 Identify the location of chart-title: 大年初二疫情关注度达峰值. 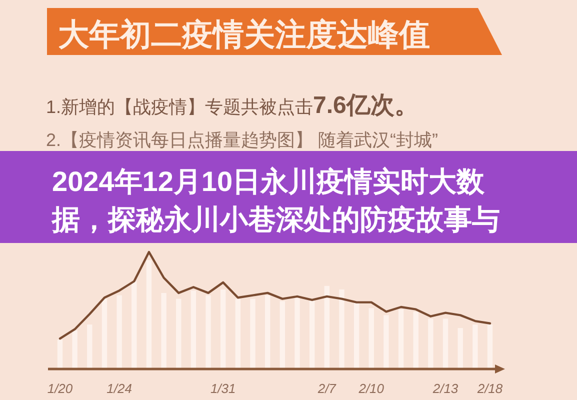
(244, 34).